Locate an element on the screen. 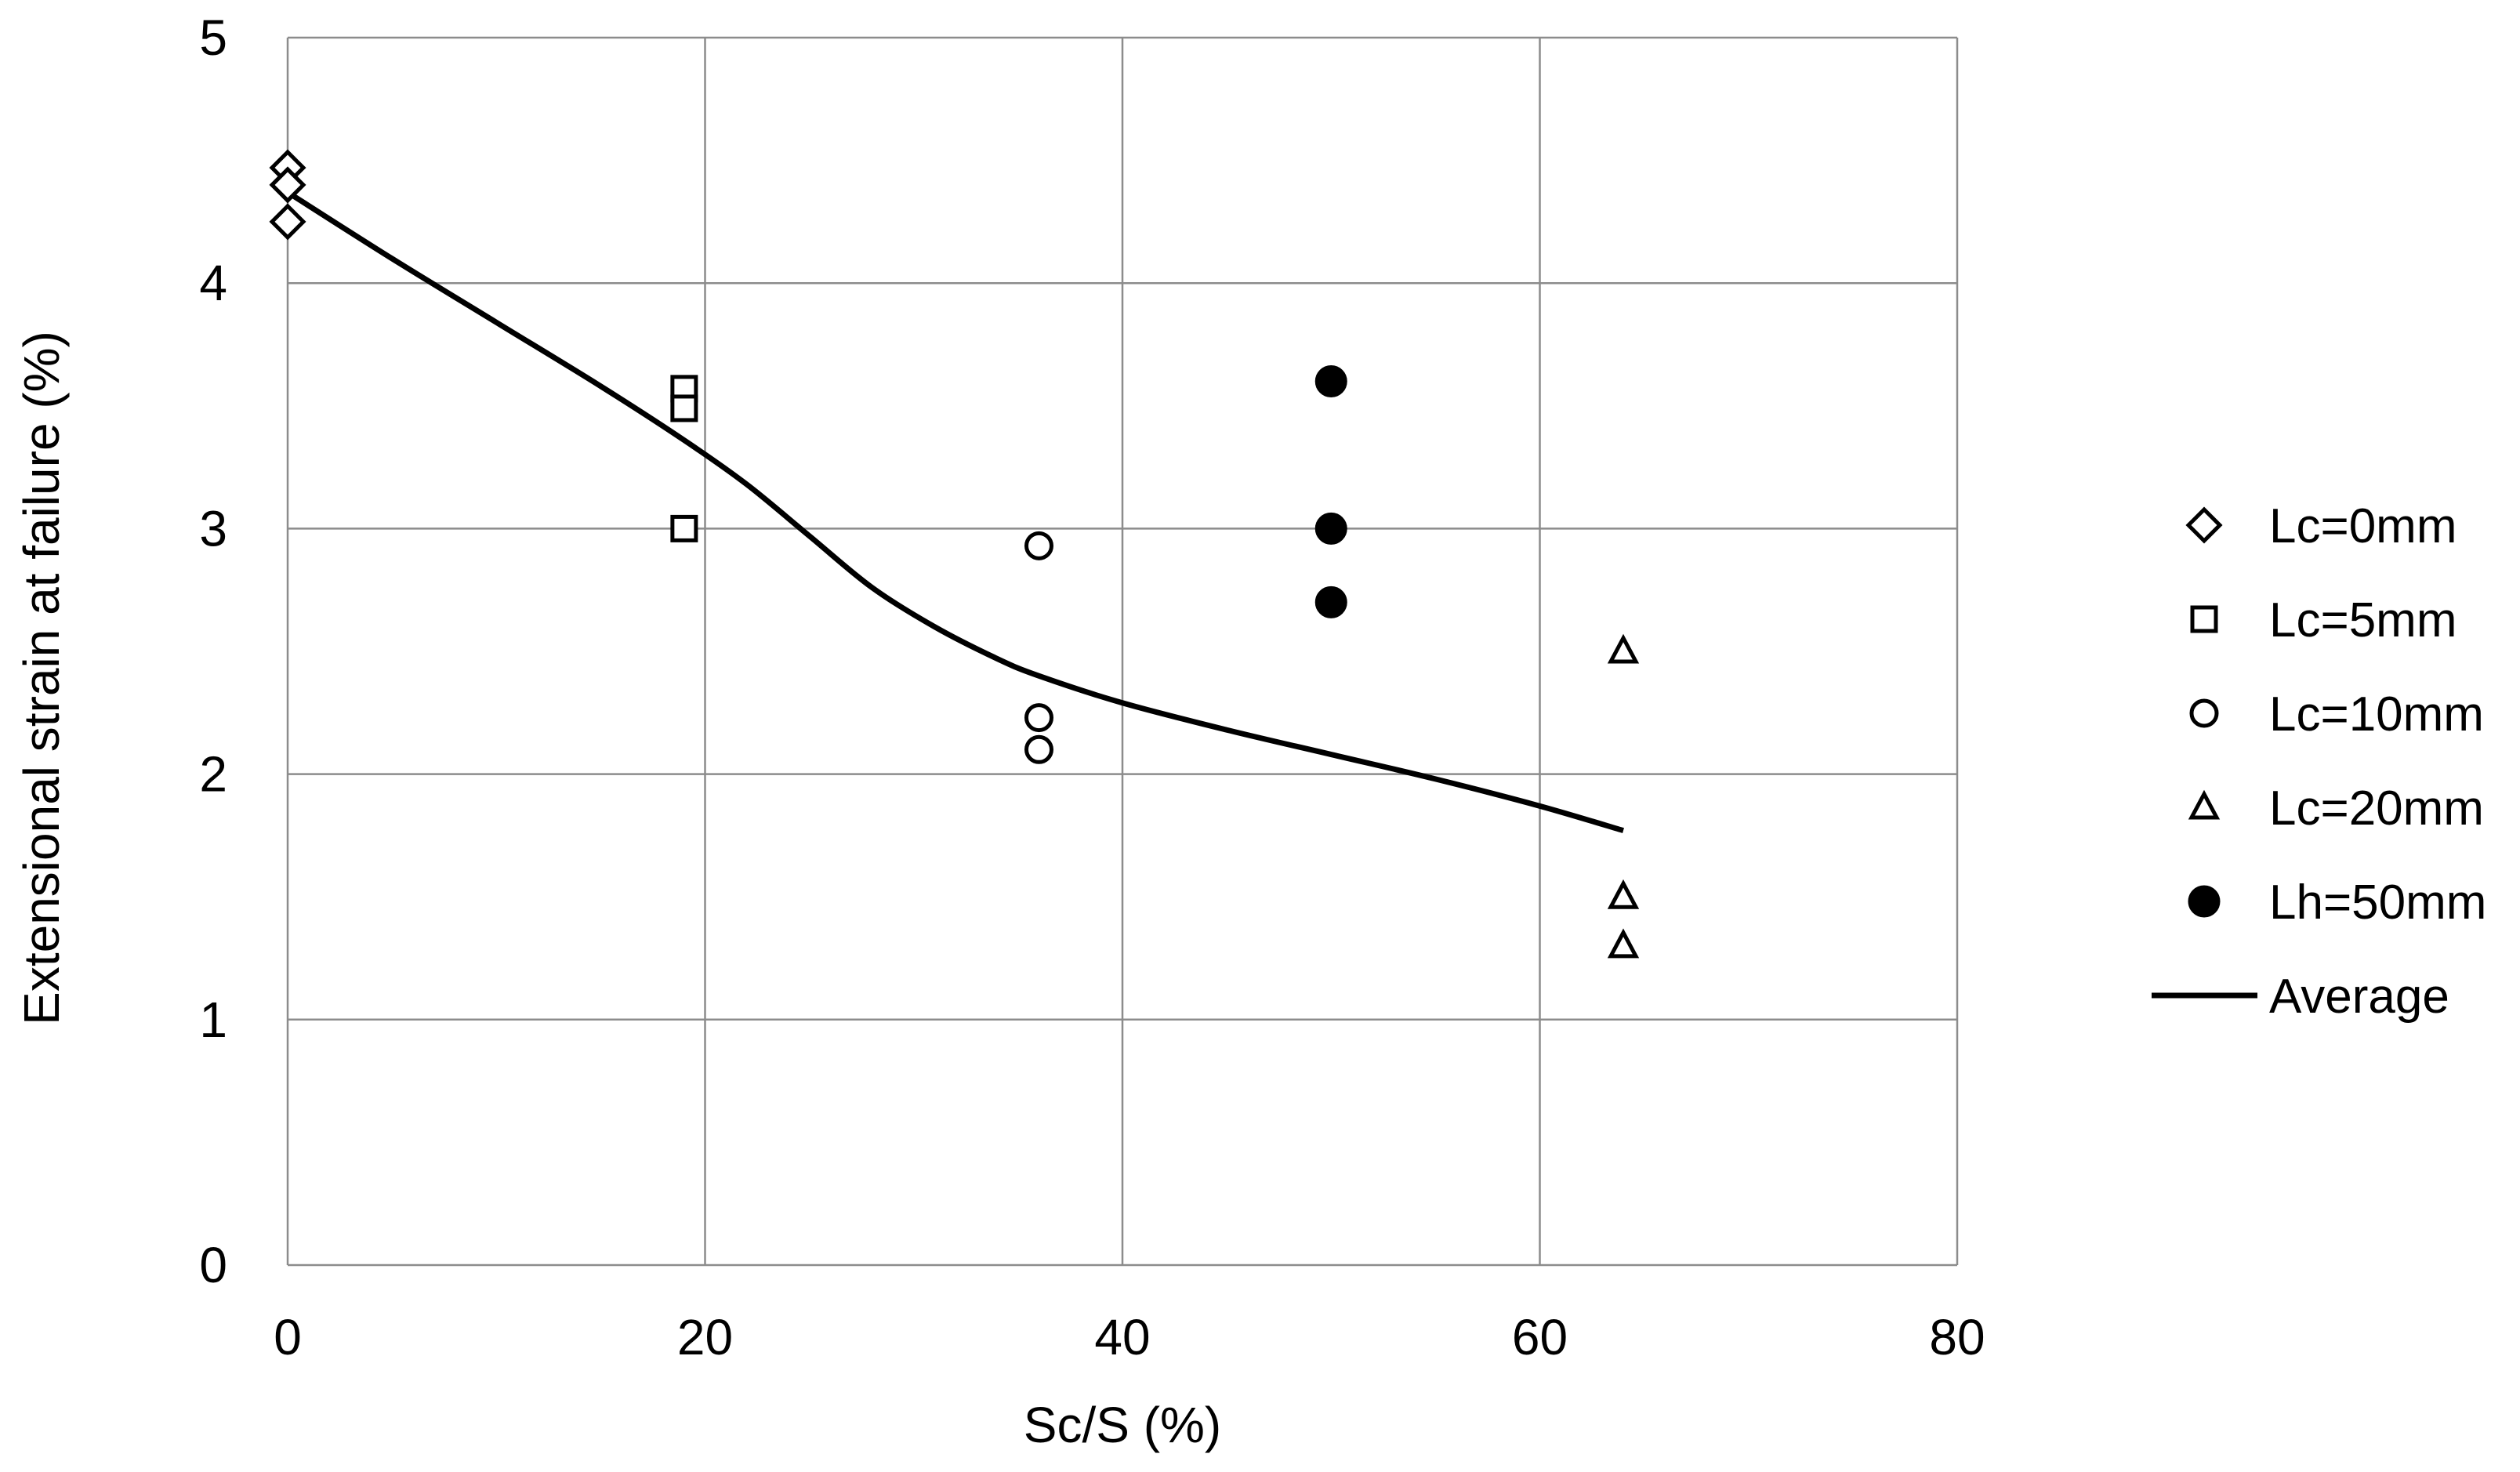 The image size is (2520, 1472). x-tick-label-4: 80 is located at coordinates (1957, 1337).